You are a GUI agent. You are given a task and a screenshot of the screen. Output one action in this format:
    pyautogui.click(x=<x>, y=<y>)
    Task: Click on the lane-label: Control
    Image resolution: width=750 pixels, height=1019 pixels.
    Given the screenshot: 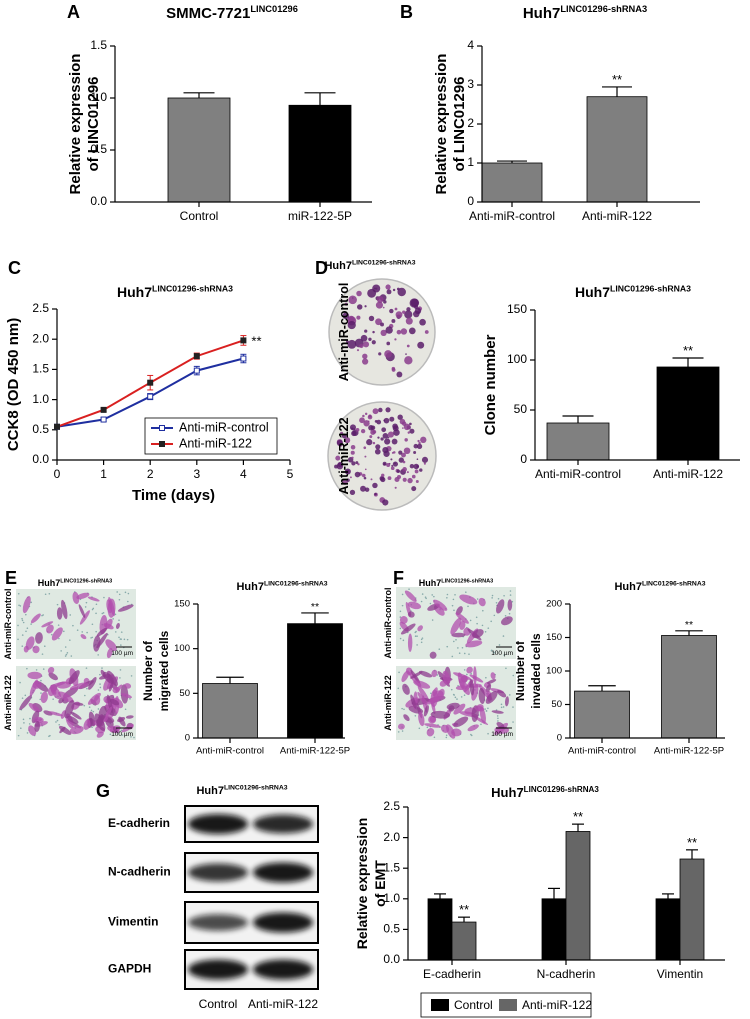 What is the action you would take?
    pyautogui.click(x=218, y=1004)
    